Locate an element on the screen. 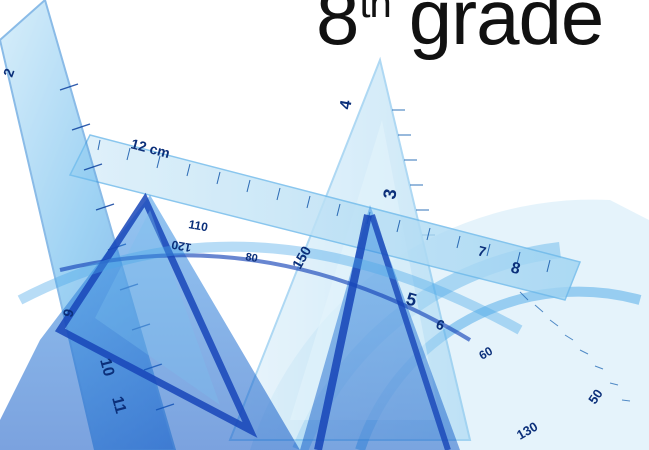 This screenshot has width=649, height=450. set-square-center is located at coordinates (380, 327).